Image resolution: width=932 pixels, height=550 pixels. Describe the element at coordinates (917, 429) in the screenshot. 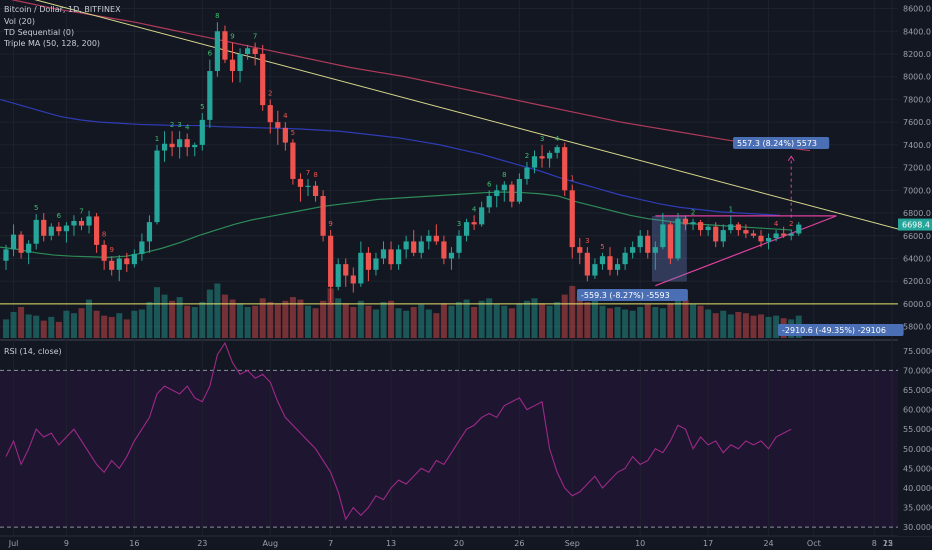

I see `rsi-tick-label: 55.0000` at that location.